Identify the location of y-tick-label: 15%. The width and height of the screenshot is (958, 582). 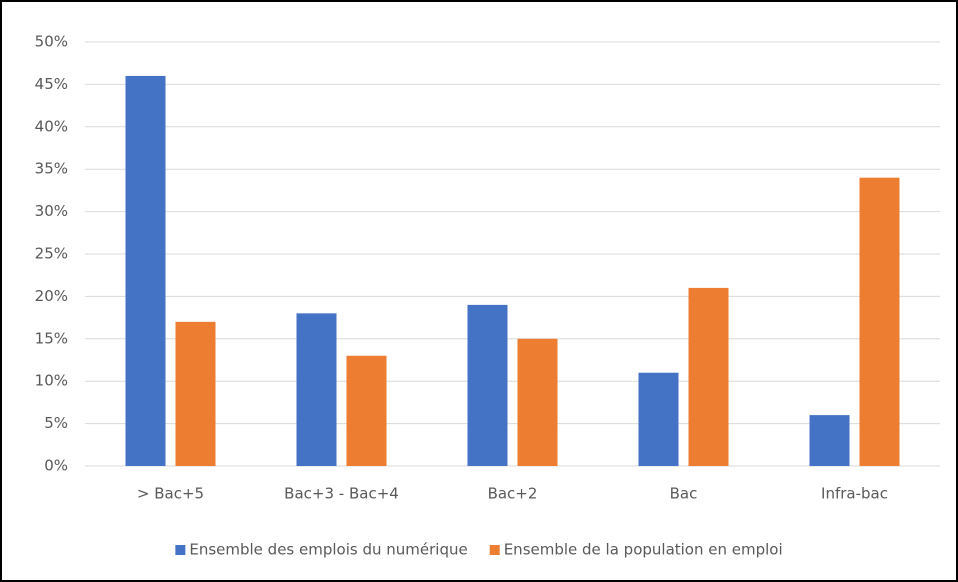
(51, 338).